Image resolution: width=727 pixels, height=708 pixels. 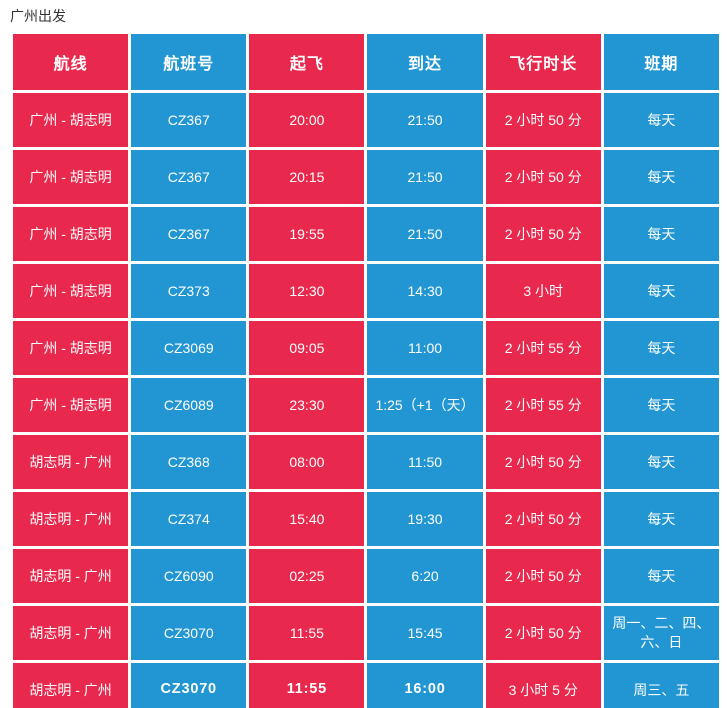 I want to click on table-header-row: 航线 航班号 起飞 到达 飞行时长 班期, so click(x=366, y=62).